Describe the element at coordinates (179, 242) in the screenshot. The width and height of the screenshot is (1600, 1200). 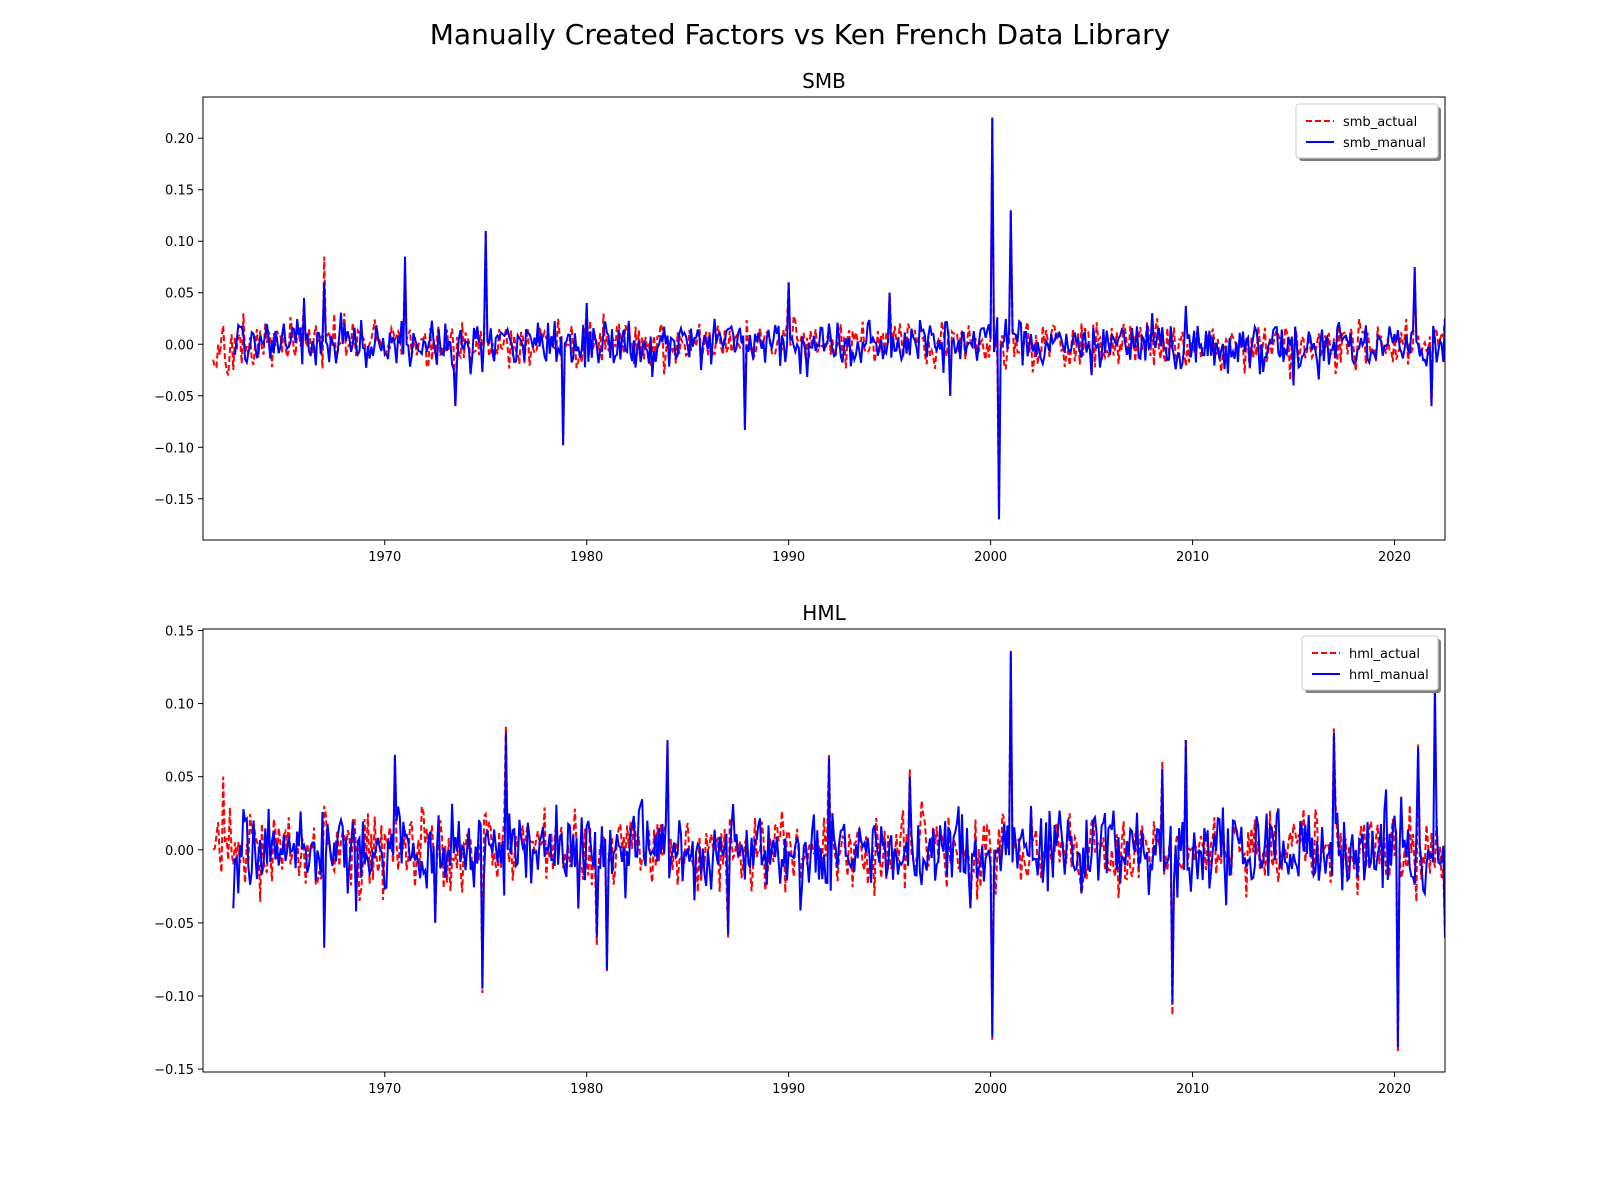
I see `smb-ytick-label: 0.10` at that location.